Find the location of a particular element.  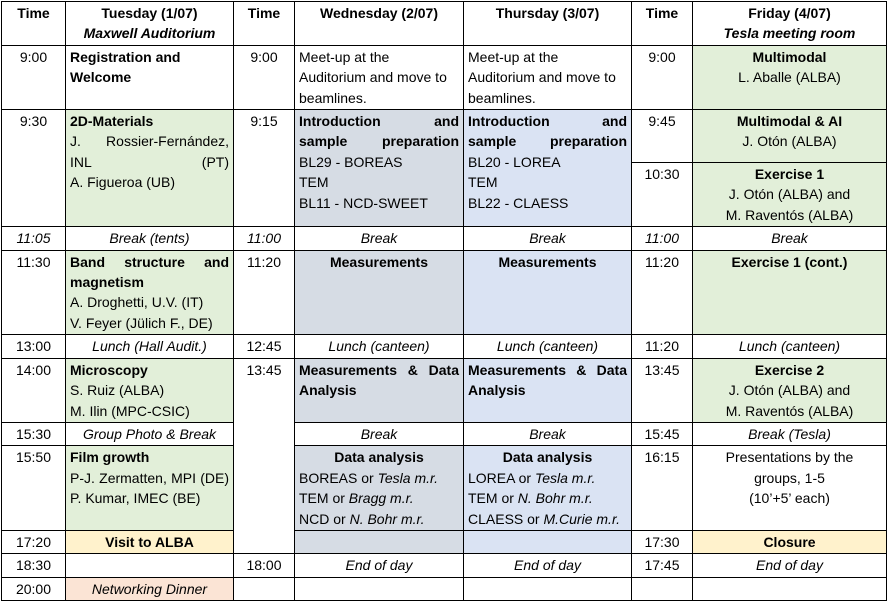

fri-time: 17:45 is located at coordinates (662, 565).